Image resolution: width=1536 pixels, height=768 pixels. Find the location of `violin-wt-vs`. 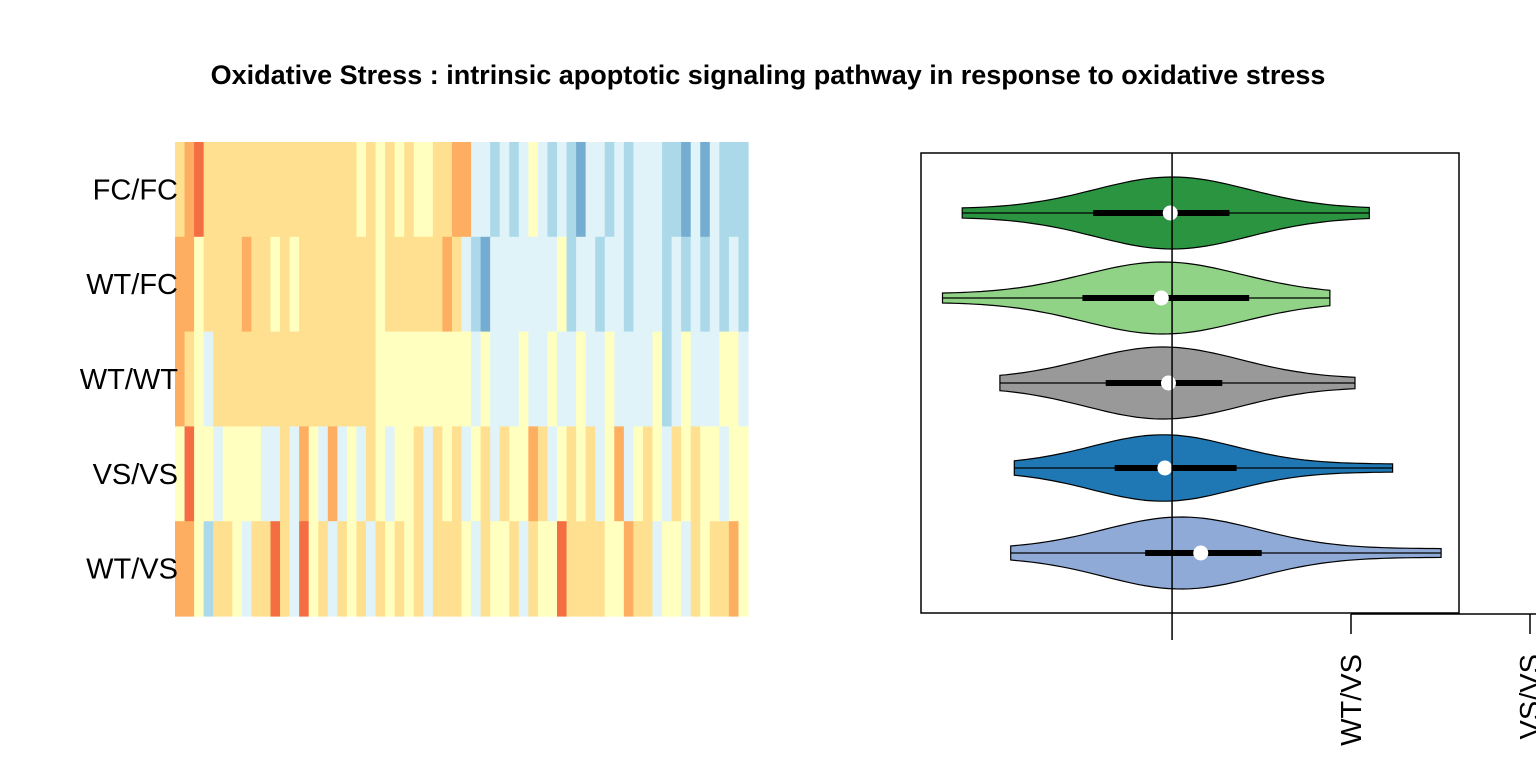

violin-wt-vs is located at coordinates (1226, 553).